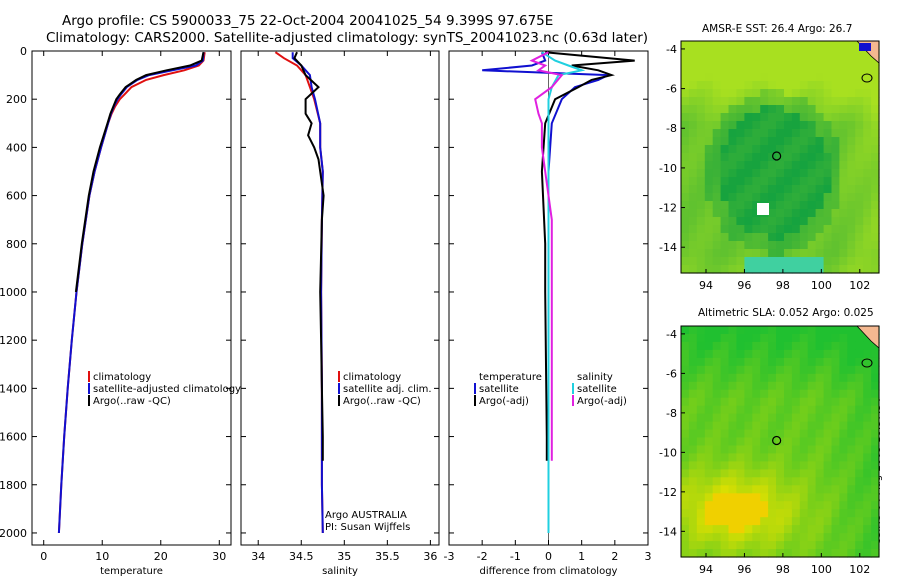  I want to click on sla-map-ytick-label: -12, so click(668, 492).